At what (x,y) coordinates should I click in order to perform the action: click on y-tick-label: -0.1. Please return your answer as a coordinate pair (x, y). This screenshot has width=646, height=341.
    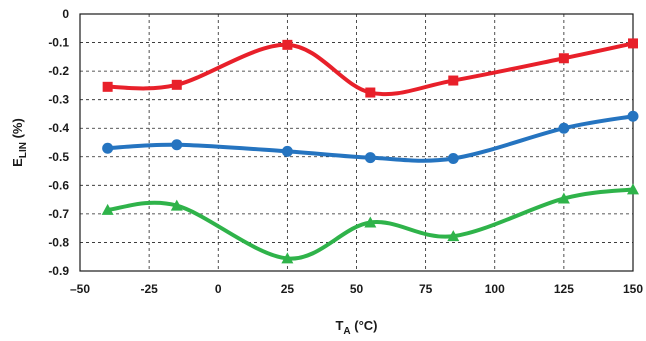
    Looking at the image, I should click on (58, 43).